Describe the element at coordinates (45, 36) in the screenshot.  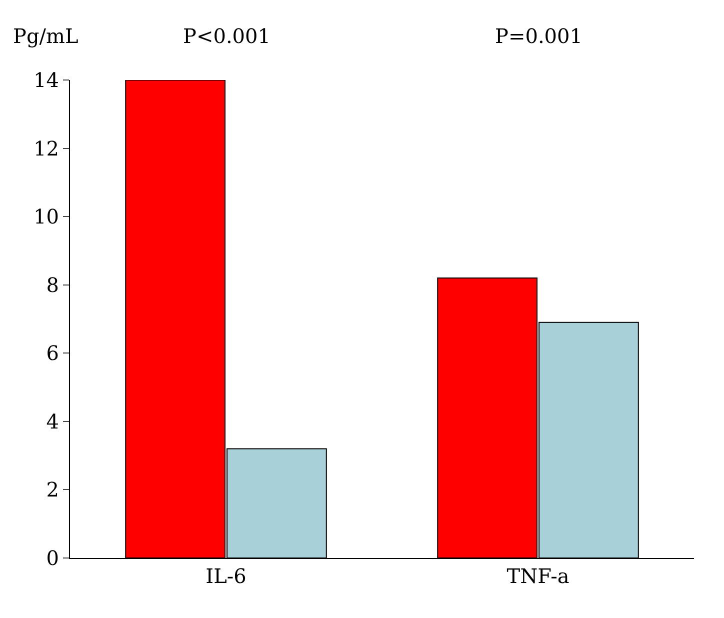
I see `y-axis-title: Pg/mL` at that location.